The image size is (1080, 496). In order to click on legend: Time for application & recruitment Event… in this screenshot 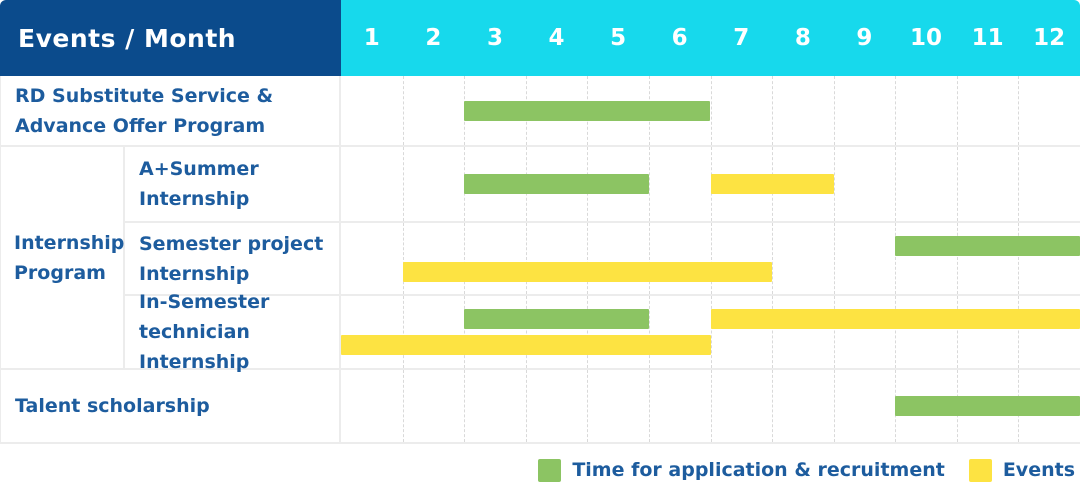, I will do `click(540, 470)`.